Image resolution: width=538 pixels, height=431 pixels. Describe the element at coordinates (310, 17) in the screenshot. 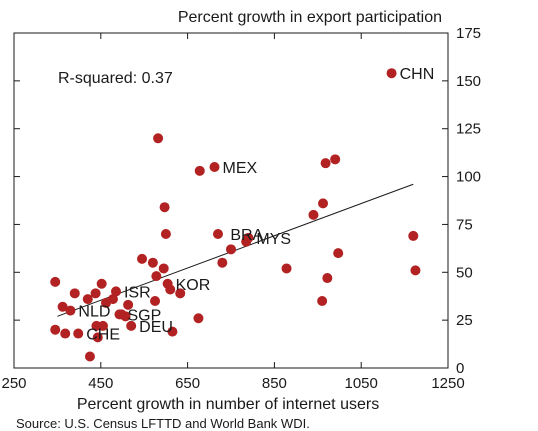

I see `chart-title: Percent growth in export participation` at that location.